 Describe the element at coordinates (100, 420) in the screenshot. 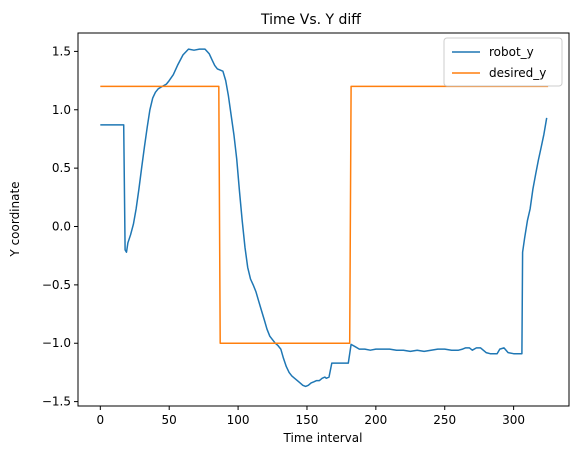

I see `x-tick-label: 0` at that location.